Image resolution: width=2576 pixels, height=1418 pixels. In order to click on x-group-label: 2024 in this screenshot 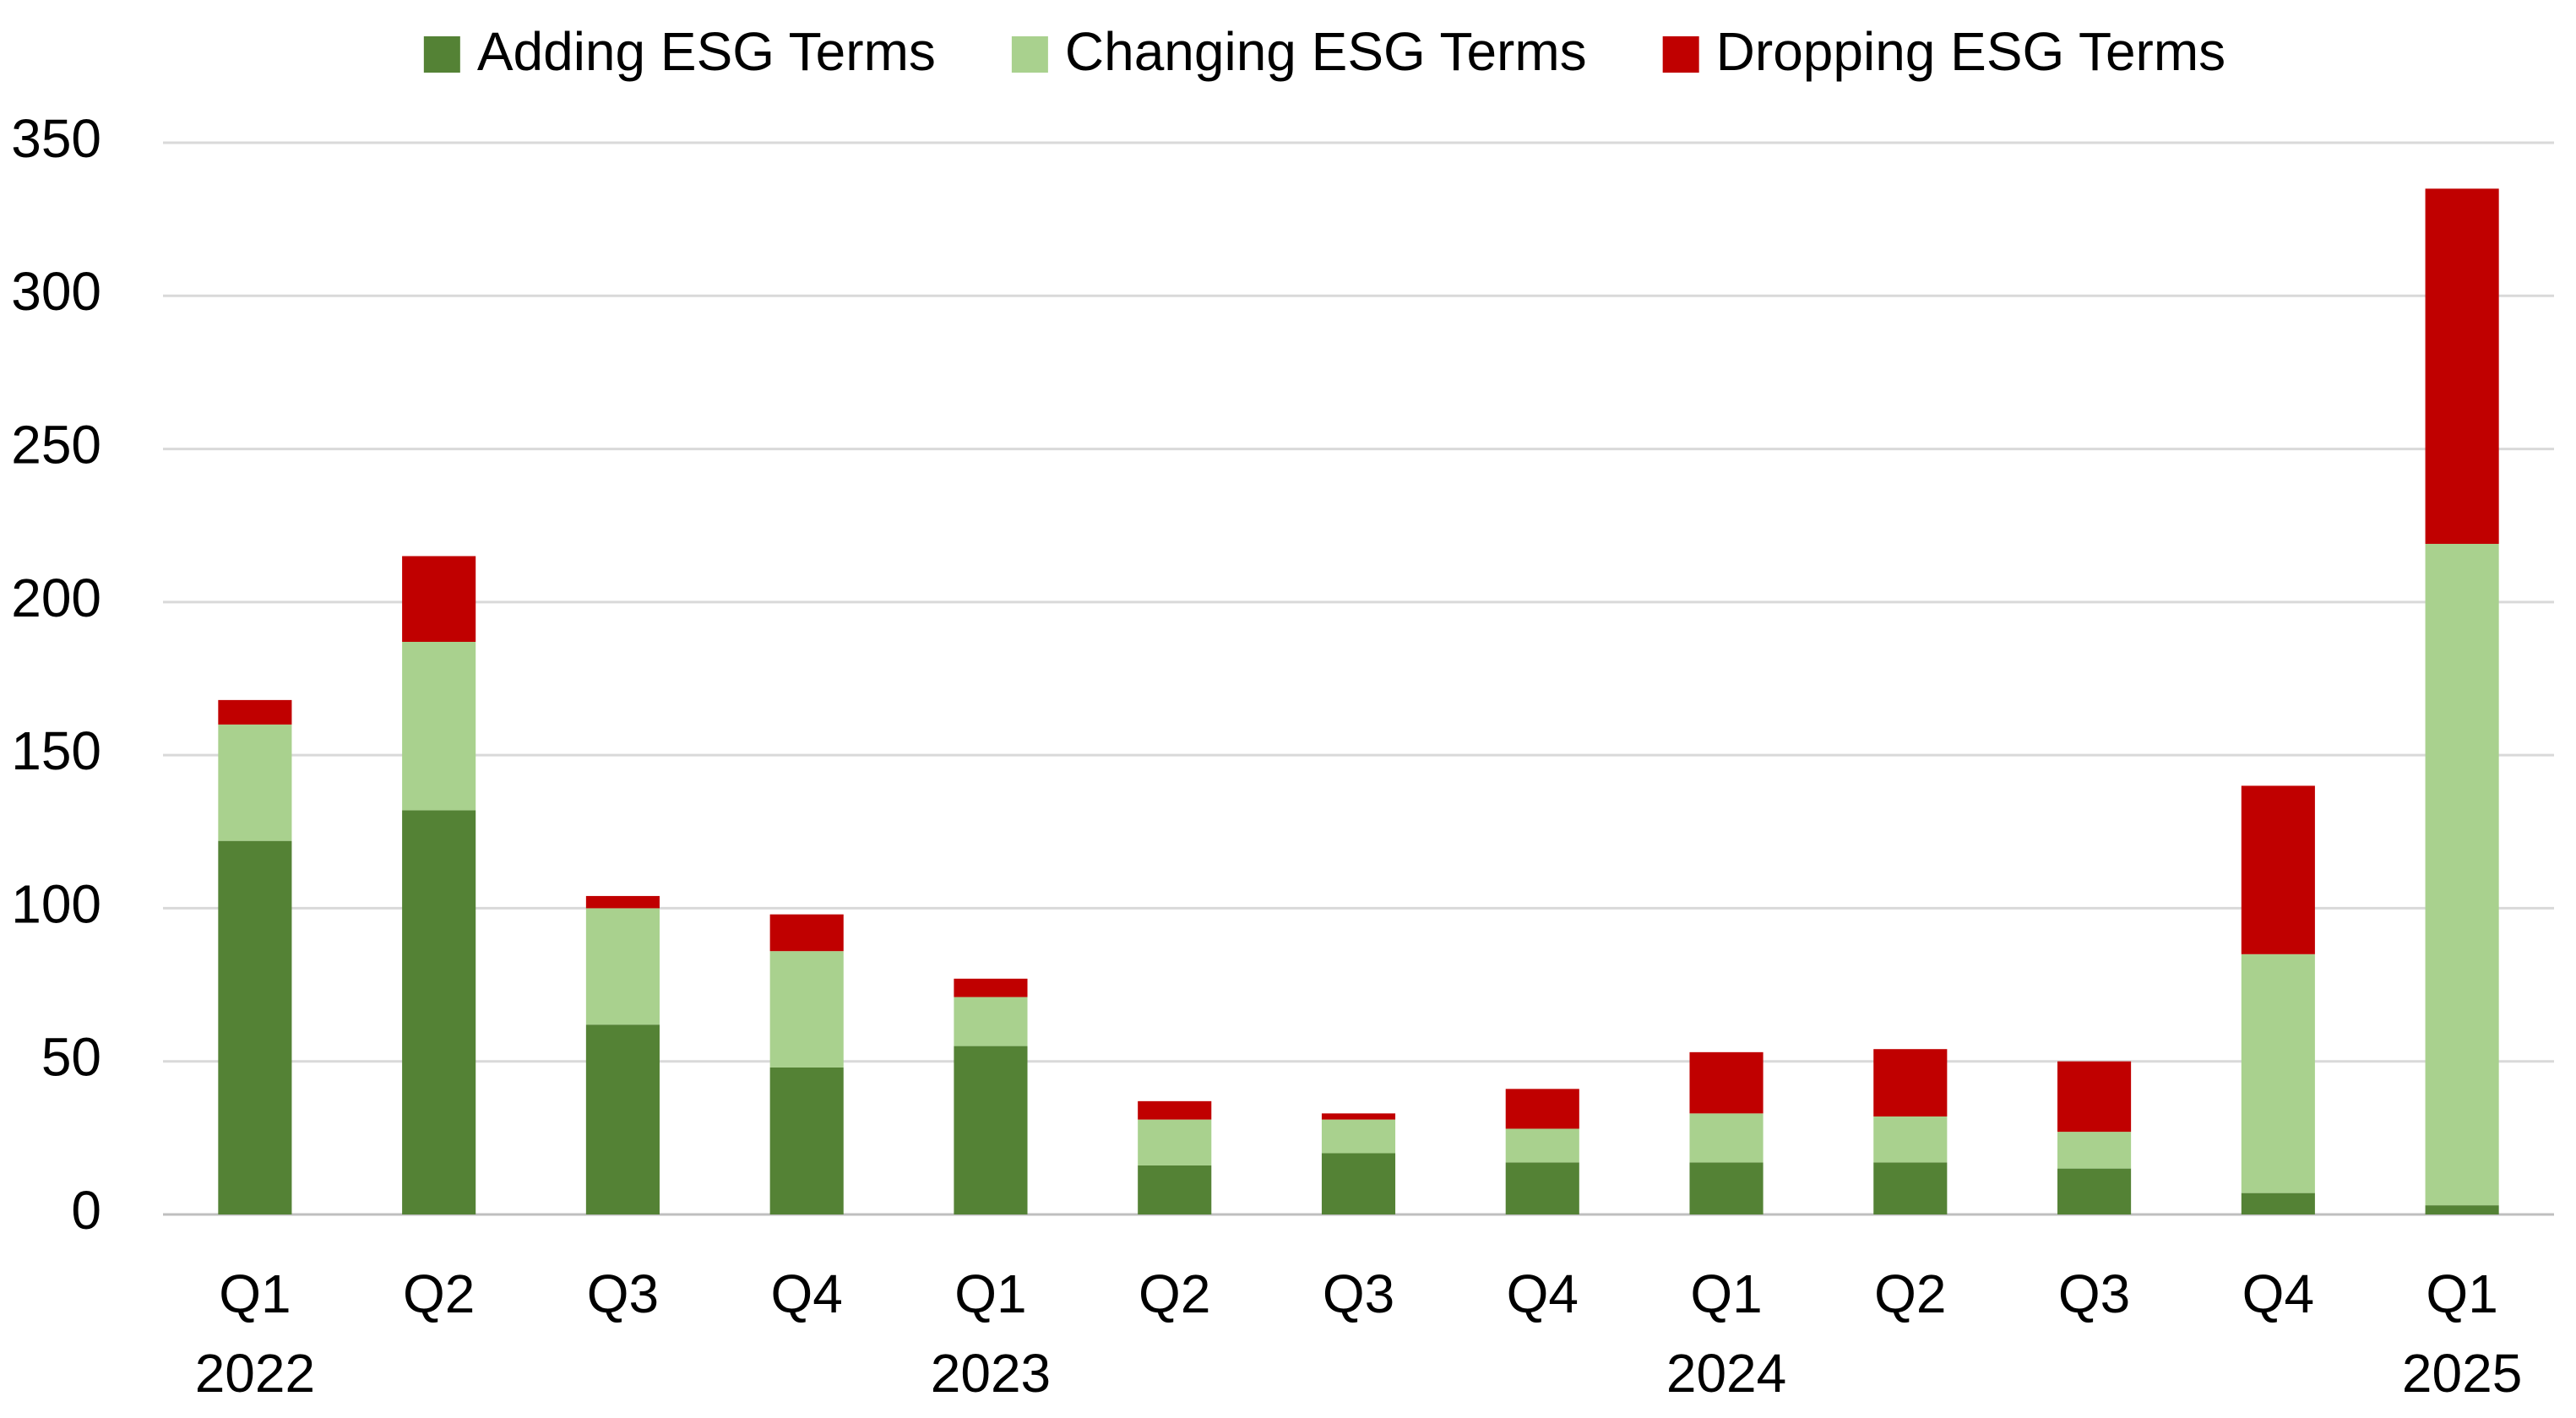, I will do `click(1726, 1374)`.